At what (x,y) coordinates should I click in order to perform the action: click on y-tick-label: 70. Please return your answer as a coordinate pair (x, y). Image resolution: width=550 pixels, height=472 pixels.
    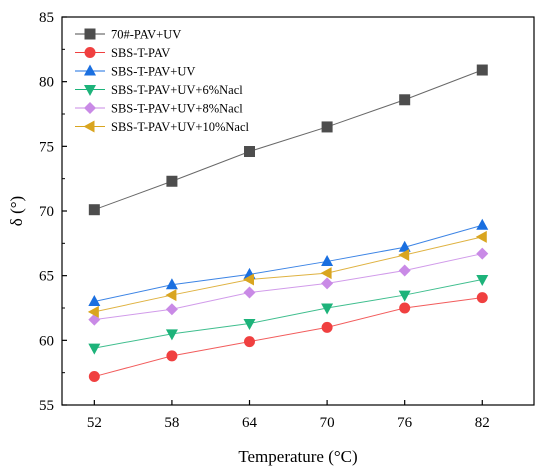
    Looking at the image, I should click on (46, 212).